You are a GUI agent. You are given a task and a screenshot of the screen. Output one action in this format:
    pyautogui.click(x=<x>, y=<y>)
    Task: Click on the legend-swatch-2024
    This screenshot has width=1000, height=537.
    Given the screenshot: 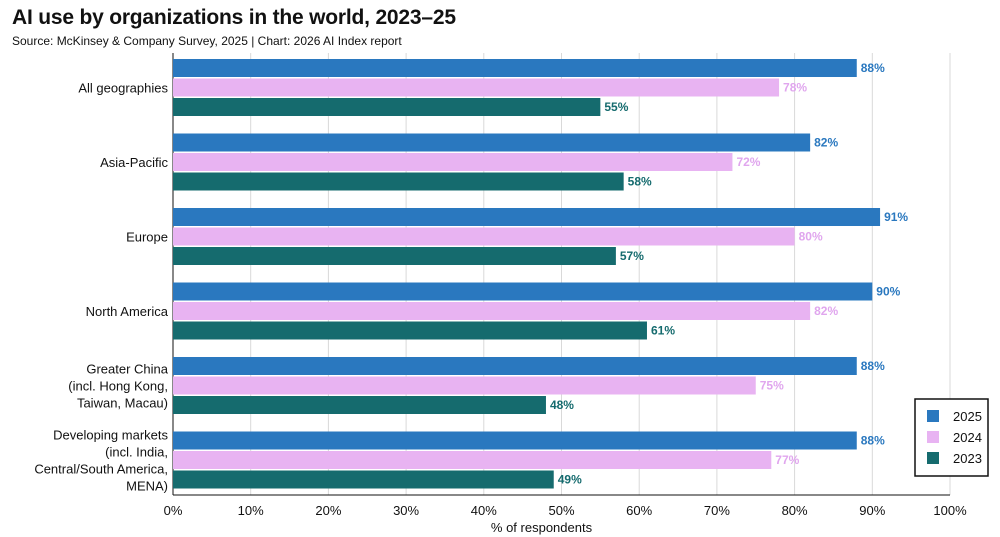 What is the action you would take?
    pyautogui.click(x=933, y=437)
    